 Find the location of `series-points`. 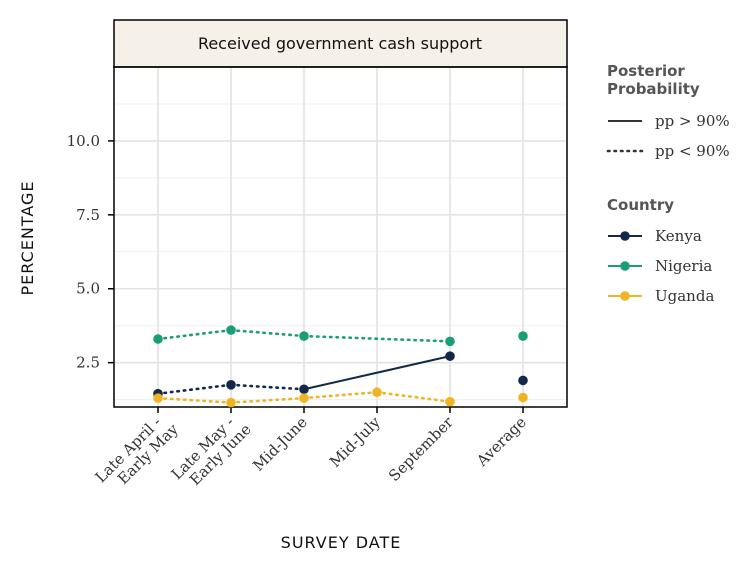

series-points is located at coordinates (340, 366).